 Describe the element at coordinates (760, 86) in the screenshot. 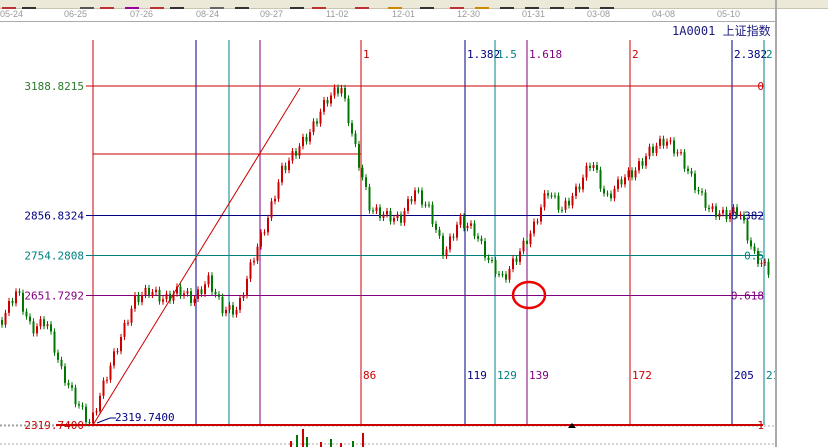

I see `fib-ratio-label: 0` at that location.